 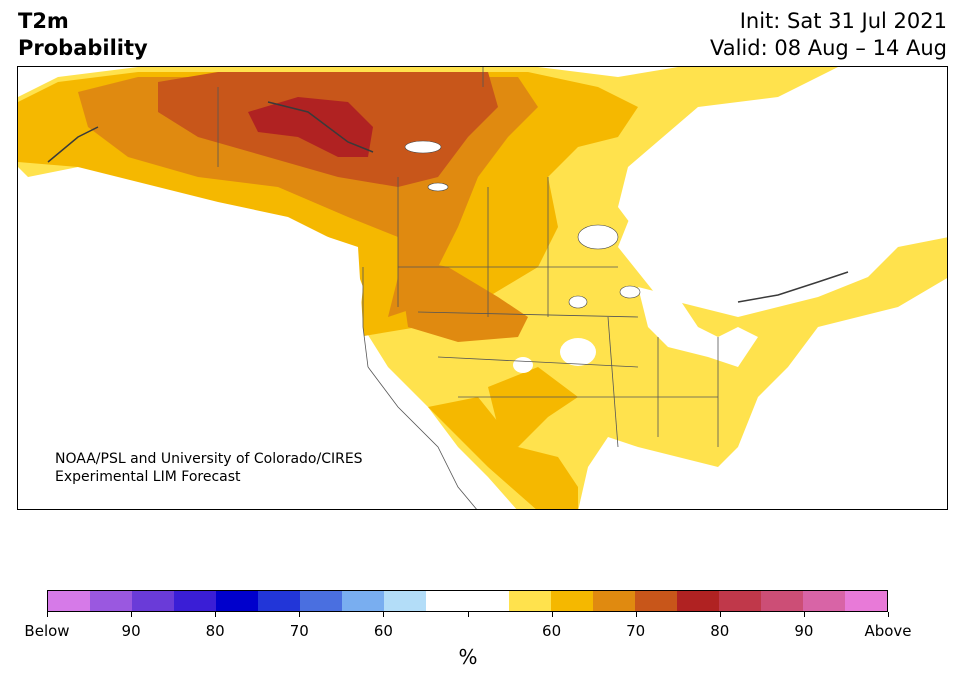 What do you see at coordinates (523, 365) in the screenshot?
I see `region-white-texas` at bounding box center [523, 365].